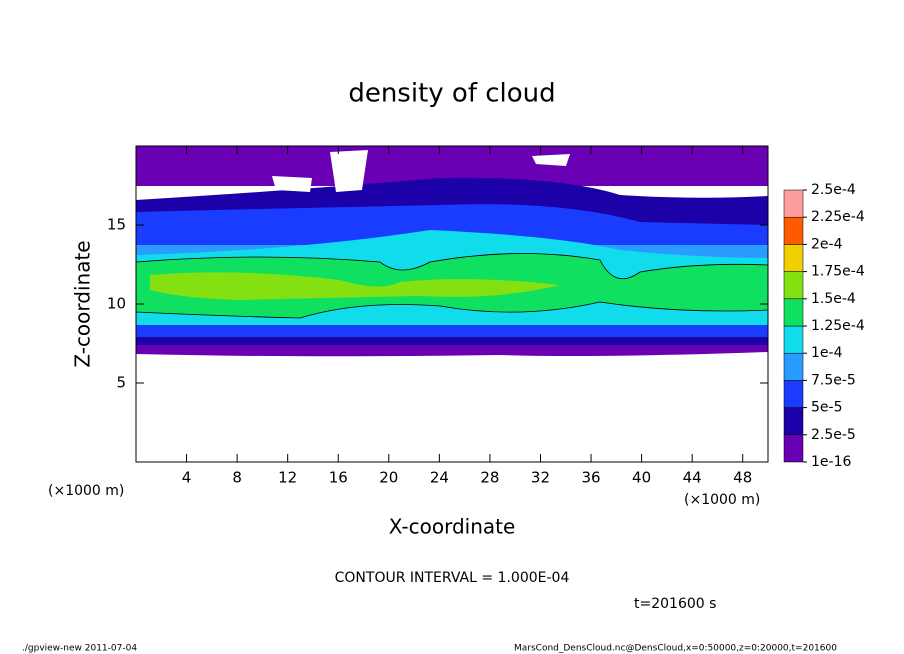 The width and height of the screenshot is (904, 654). What do you see at coordinates (79, 649) in the screenshot?
I see `footer-left: ./gpview-new 2011-07-04` at bounding box center [79, 649].